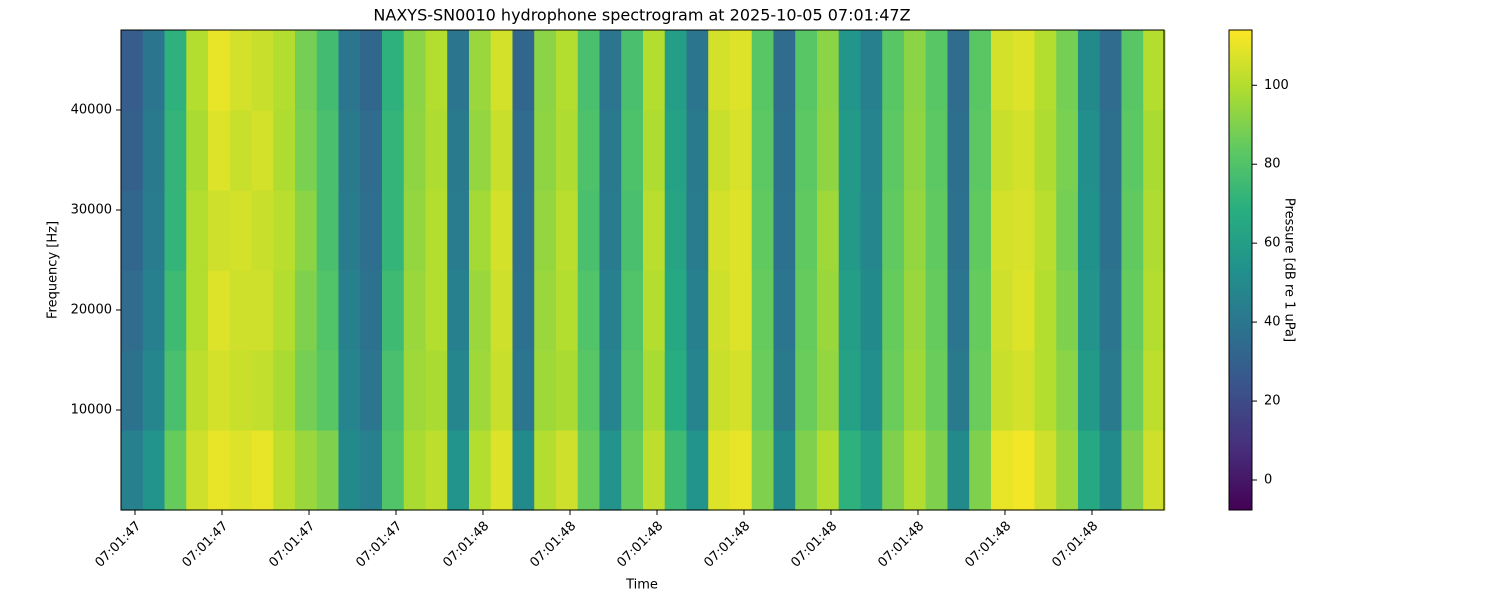  What do you see at coordinates (1268, 480) in the screenshot?
I see `colorbar-tick-label: 0` at bounding box center [1268, 480].